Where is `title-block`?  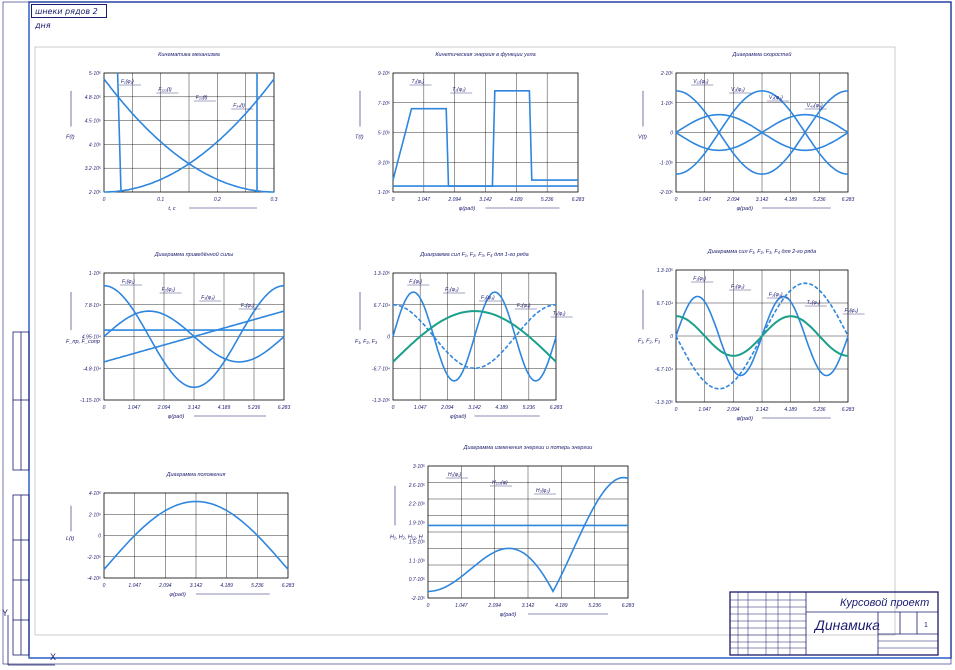 title-block is located at coordinates (834, 623).